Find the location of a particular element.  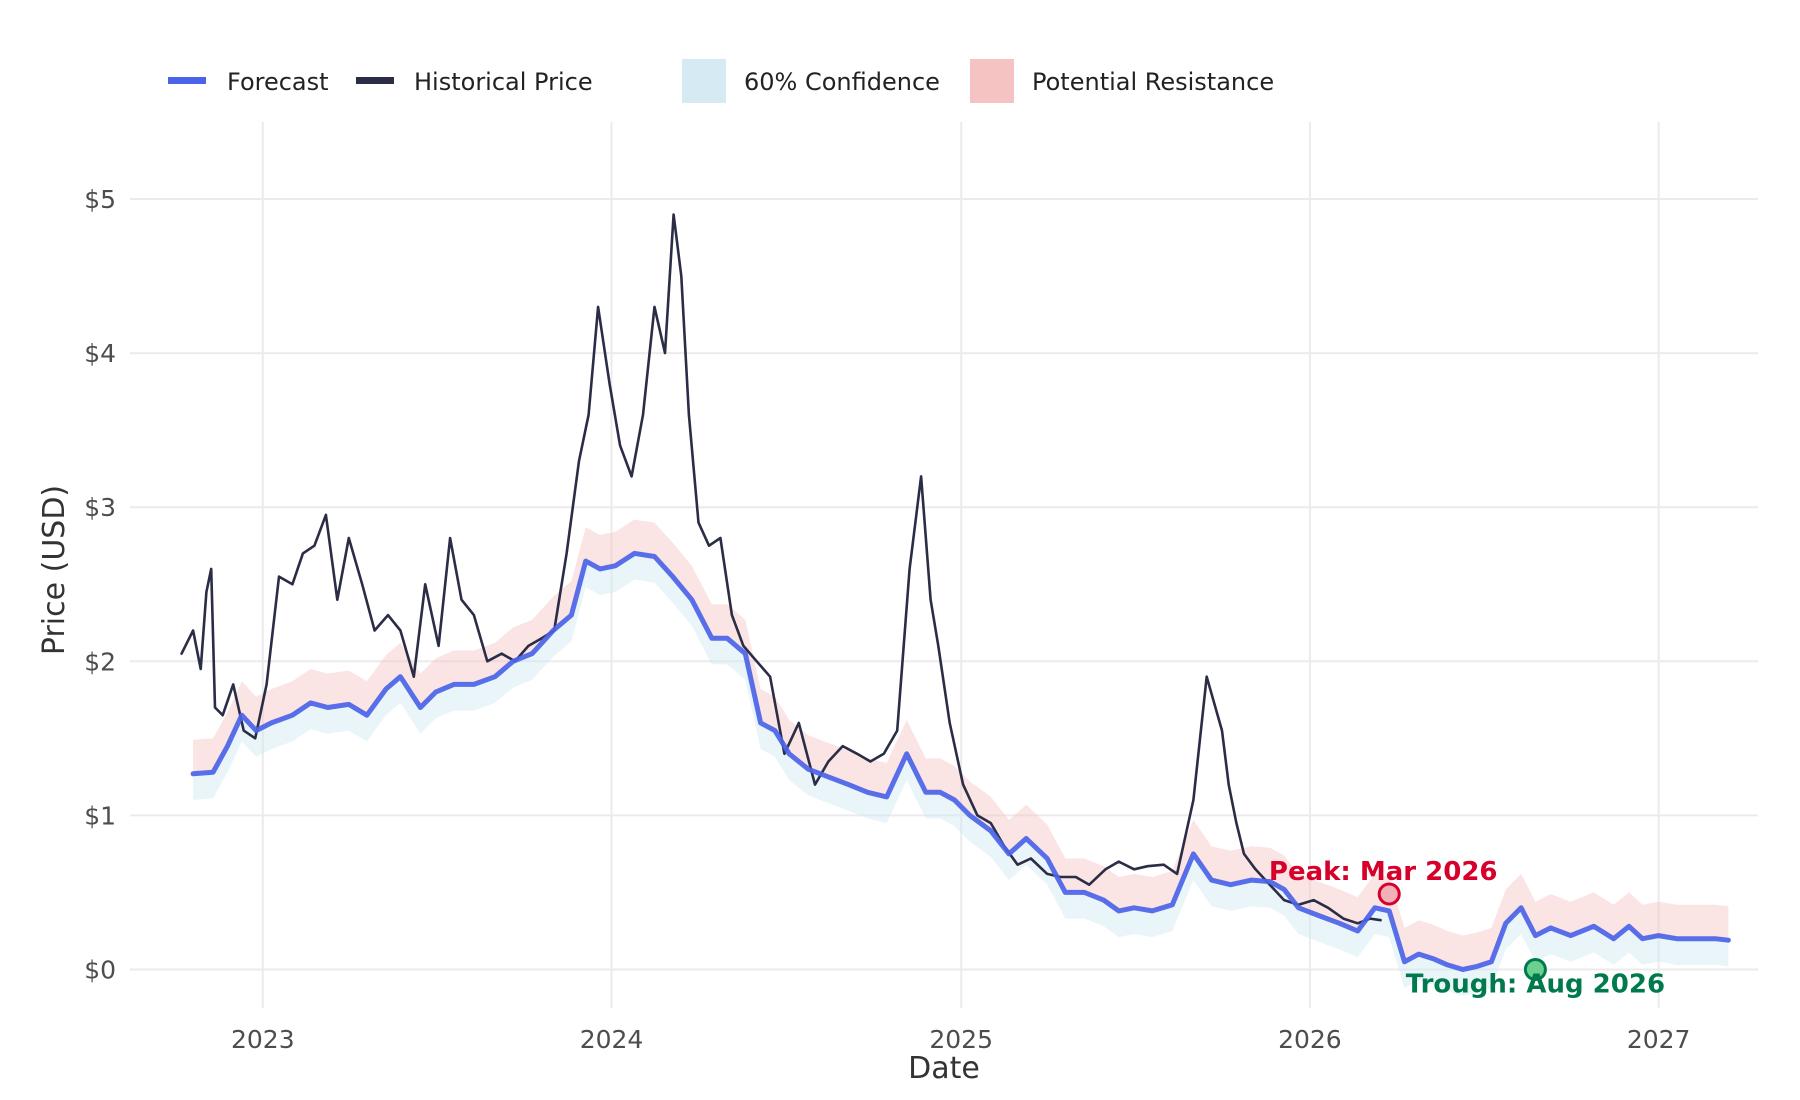

legend-label: Potential Resistance is located at coordinates (1153, 82).